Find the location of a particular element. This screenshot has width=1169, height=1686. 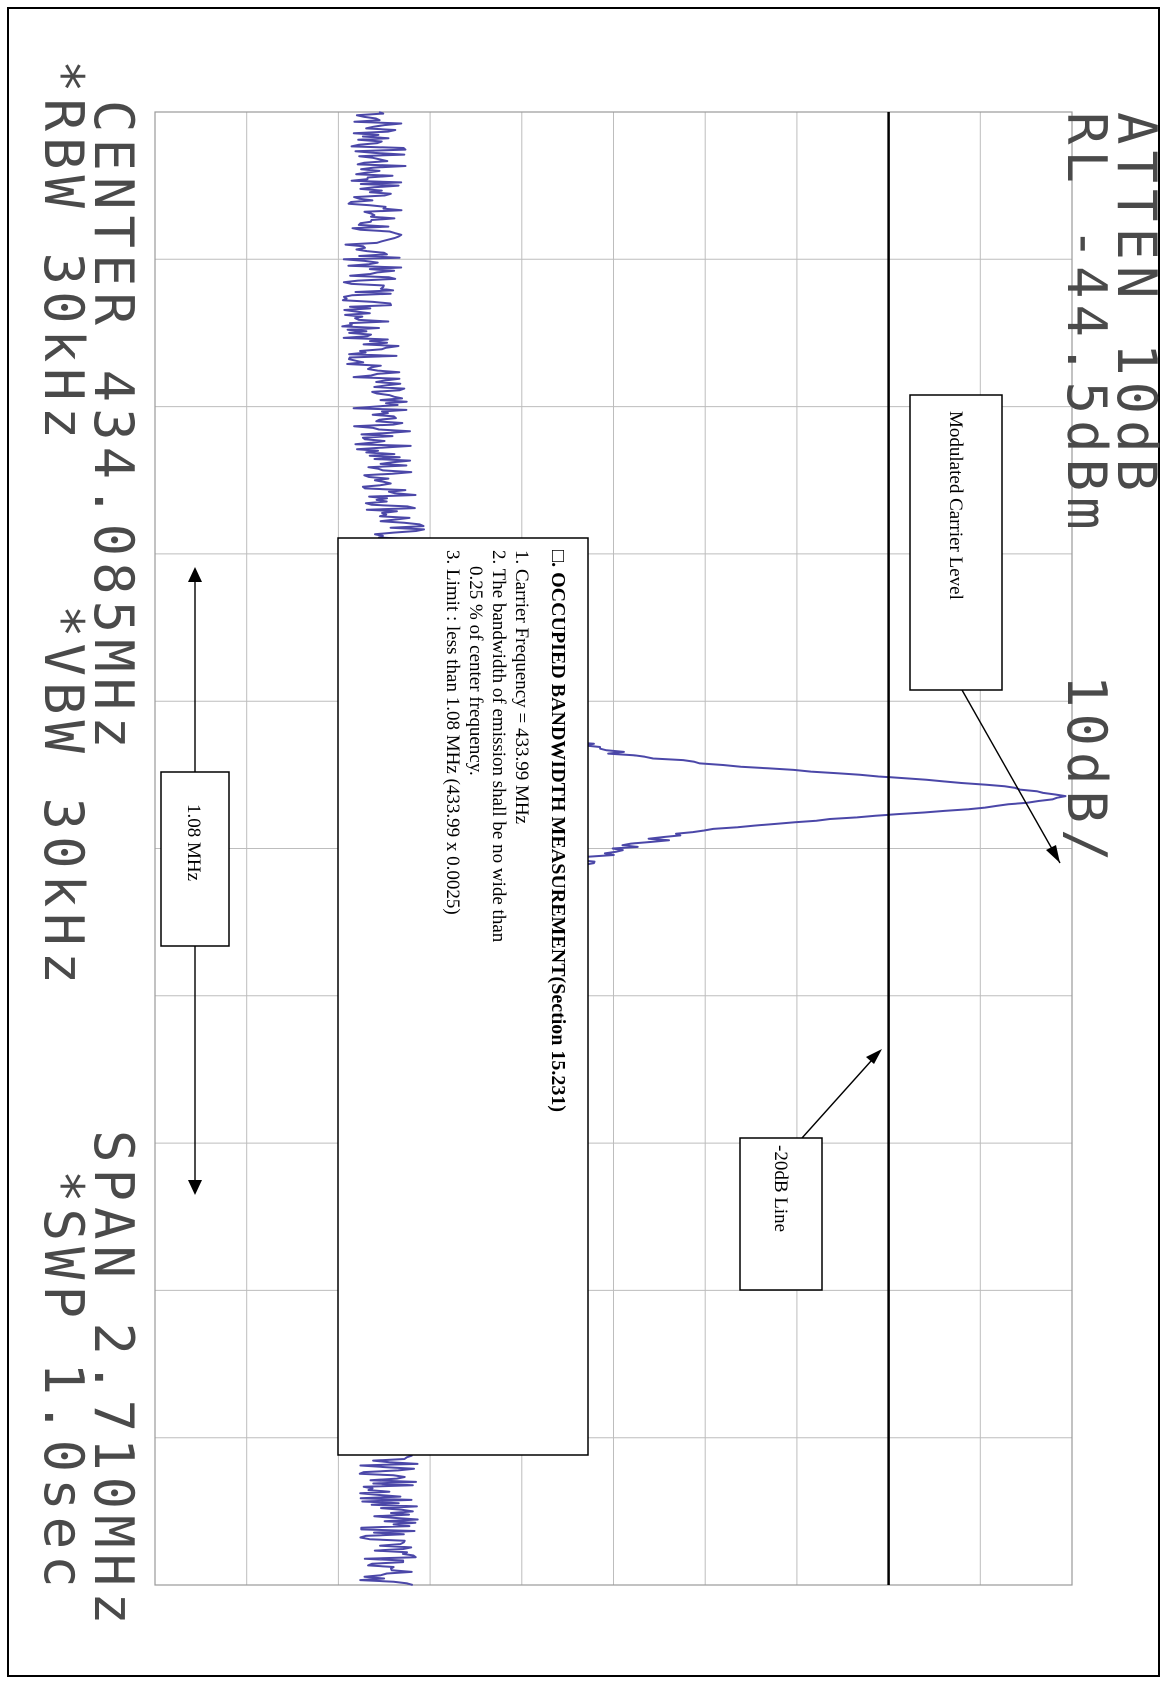

carrier-arrowhead is located at coordinates (1053, 854).